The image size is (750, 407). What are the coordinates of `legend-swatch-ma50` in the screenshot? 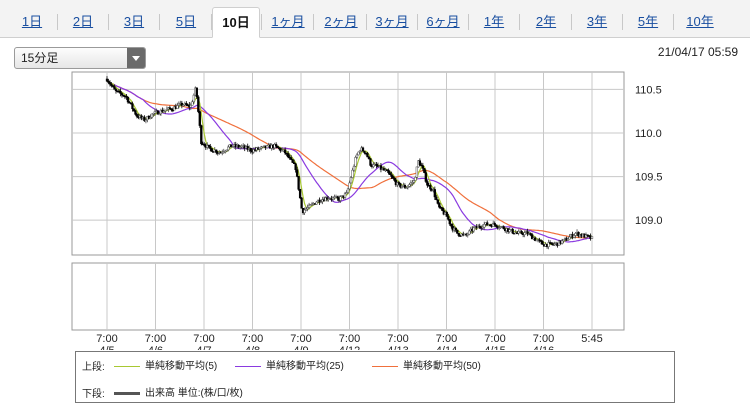 It's located at (385, 366).